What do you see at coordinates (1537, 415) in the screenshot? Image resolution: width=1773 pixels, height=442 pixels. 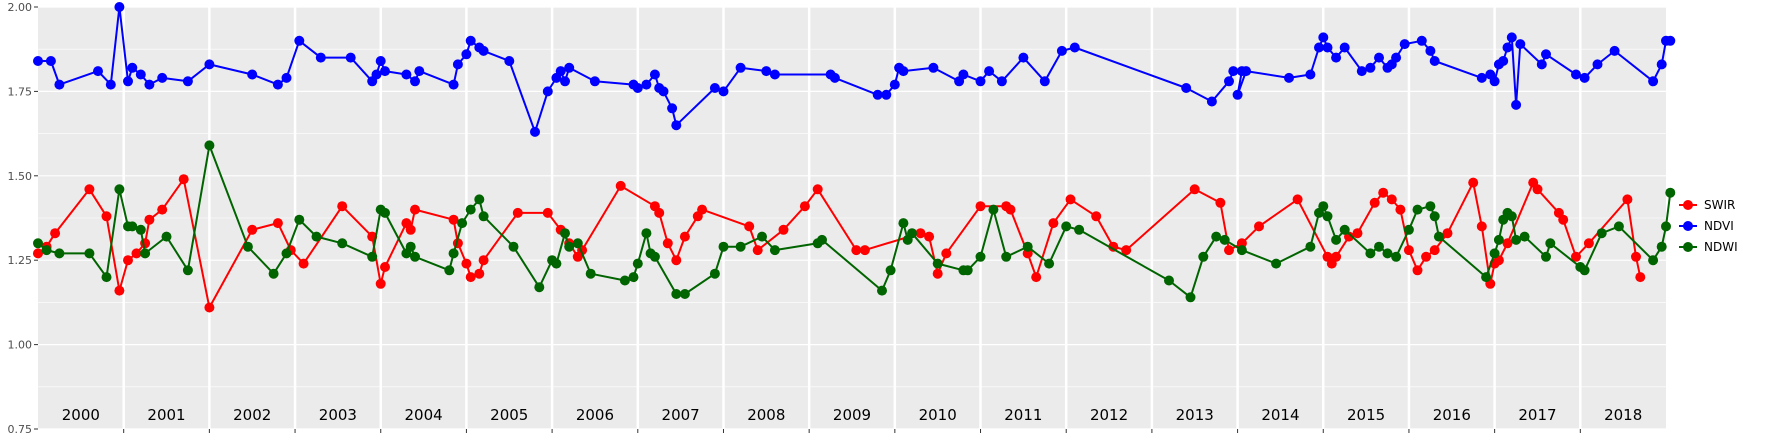 I see `year-label: 2017` at bounding box center [1537, 415].